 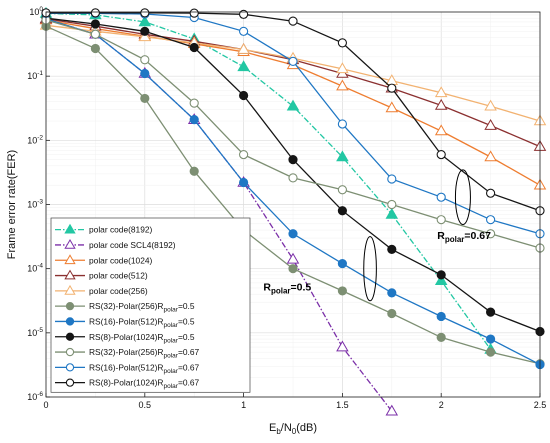 What do you see at coordinates (142, 322) in the screenshot?
I see `legend-label: RS(16)-Polar(512)Rpolar=0.5` at bounding box center [142, 322].